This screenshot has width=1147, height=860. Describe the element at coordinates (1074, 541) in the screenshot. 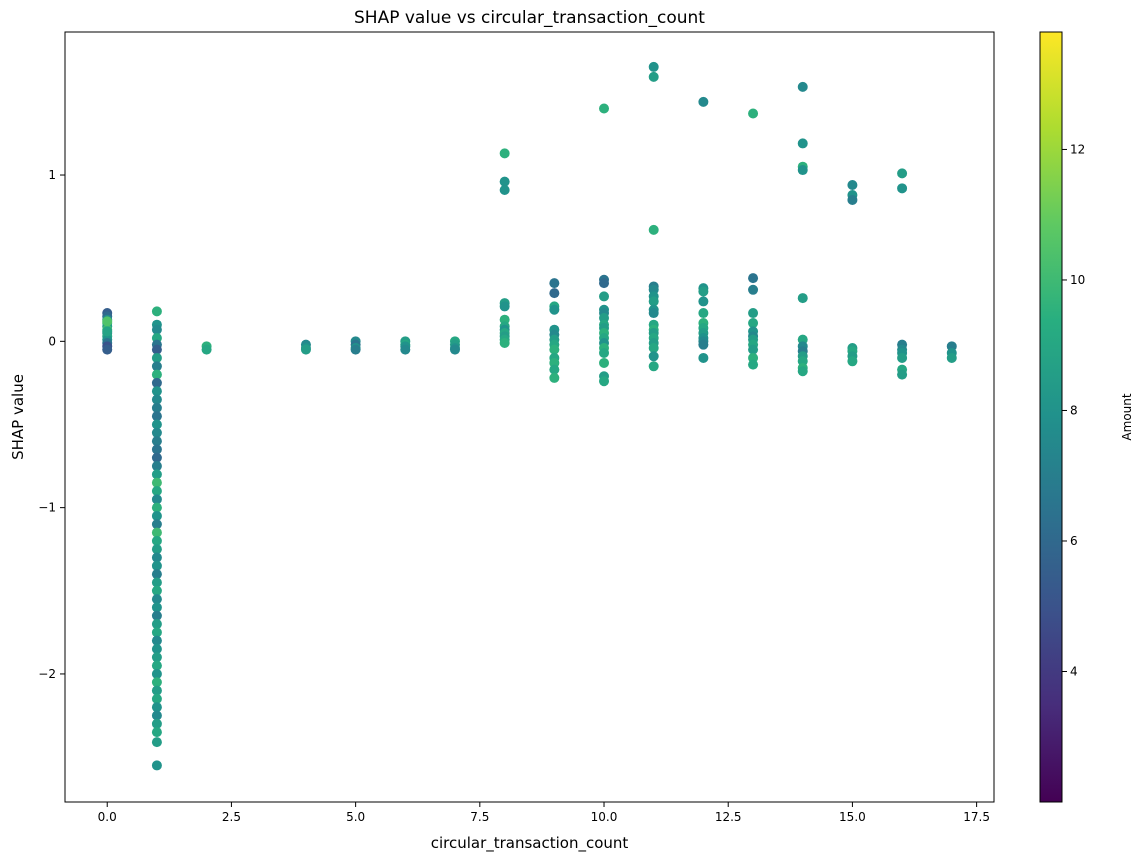

I see `colorbar-tick-label: 6` at that location.